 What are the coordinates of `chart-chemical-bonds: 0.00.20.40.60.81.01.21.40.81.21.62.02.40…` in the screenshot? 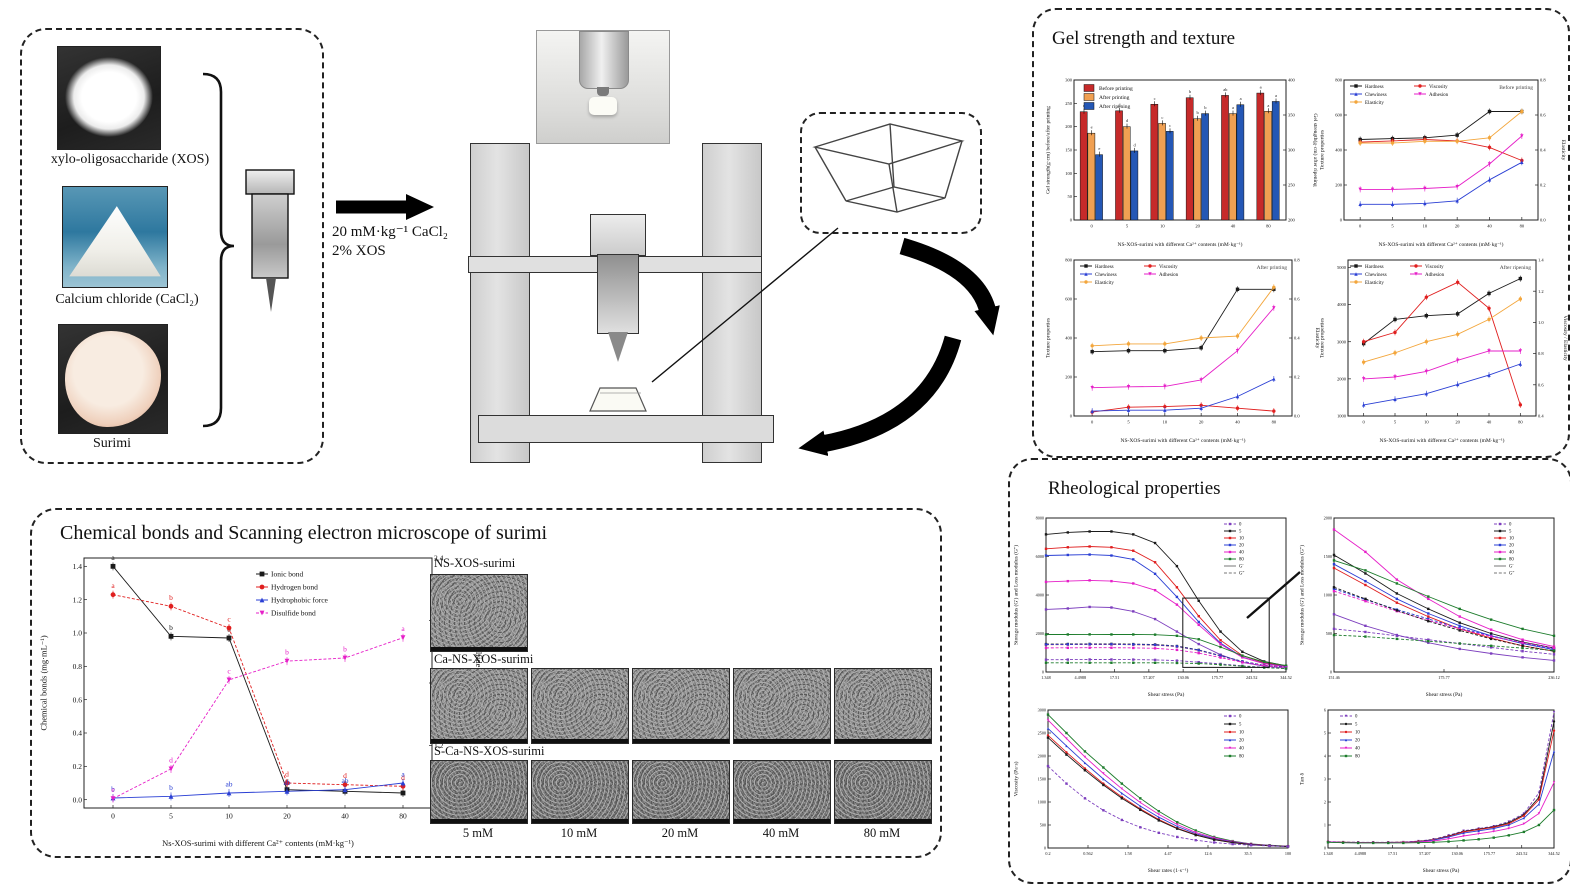 It's located at (262, 700).